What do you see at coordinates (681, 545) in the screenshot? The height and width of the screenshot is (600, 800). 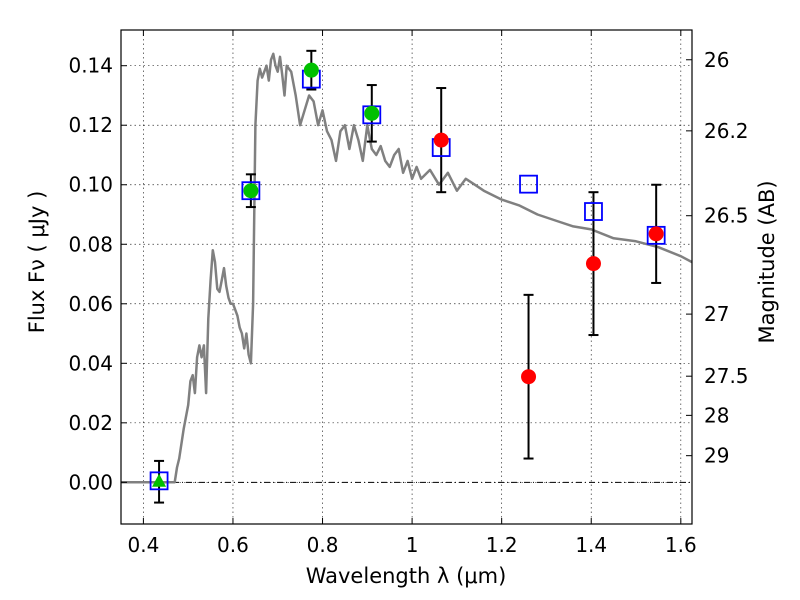 I see `x-tick-label: 1.6` at bounding box center [681, 545].